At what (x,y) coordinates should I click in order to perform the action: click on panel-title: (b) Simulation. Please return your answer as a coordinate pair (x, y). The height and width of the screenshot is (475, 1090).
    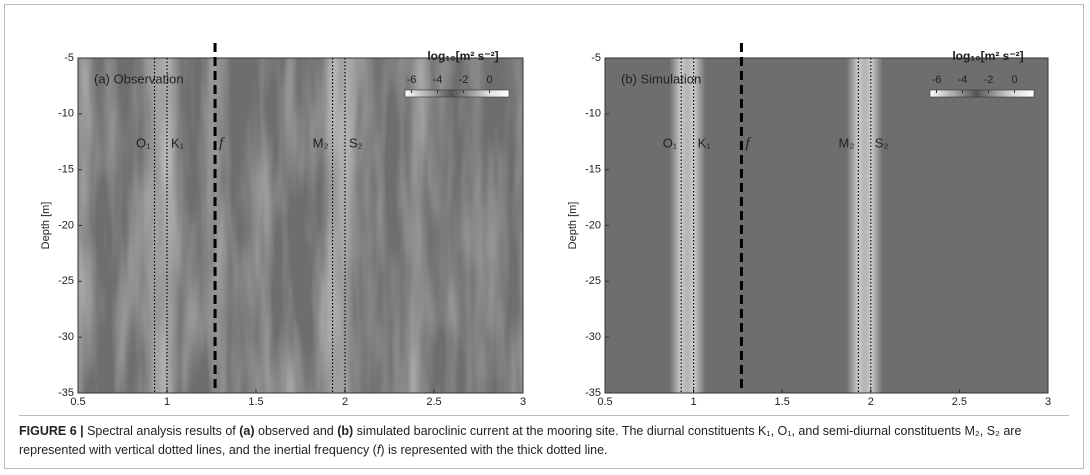
    Looking at the image, I should click on (661, 78).